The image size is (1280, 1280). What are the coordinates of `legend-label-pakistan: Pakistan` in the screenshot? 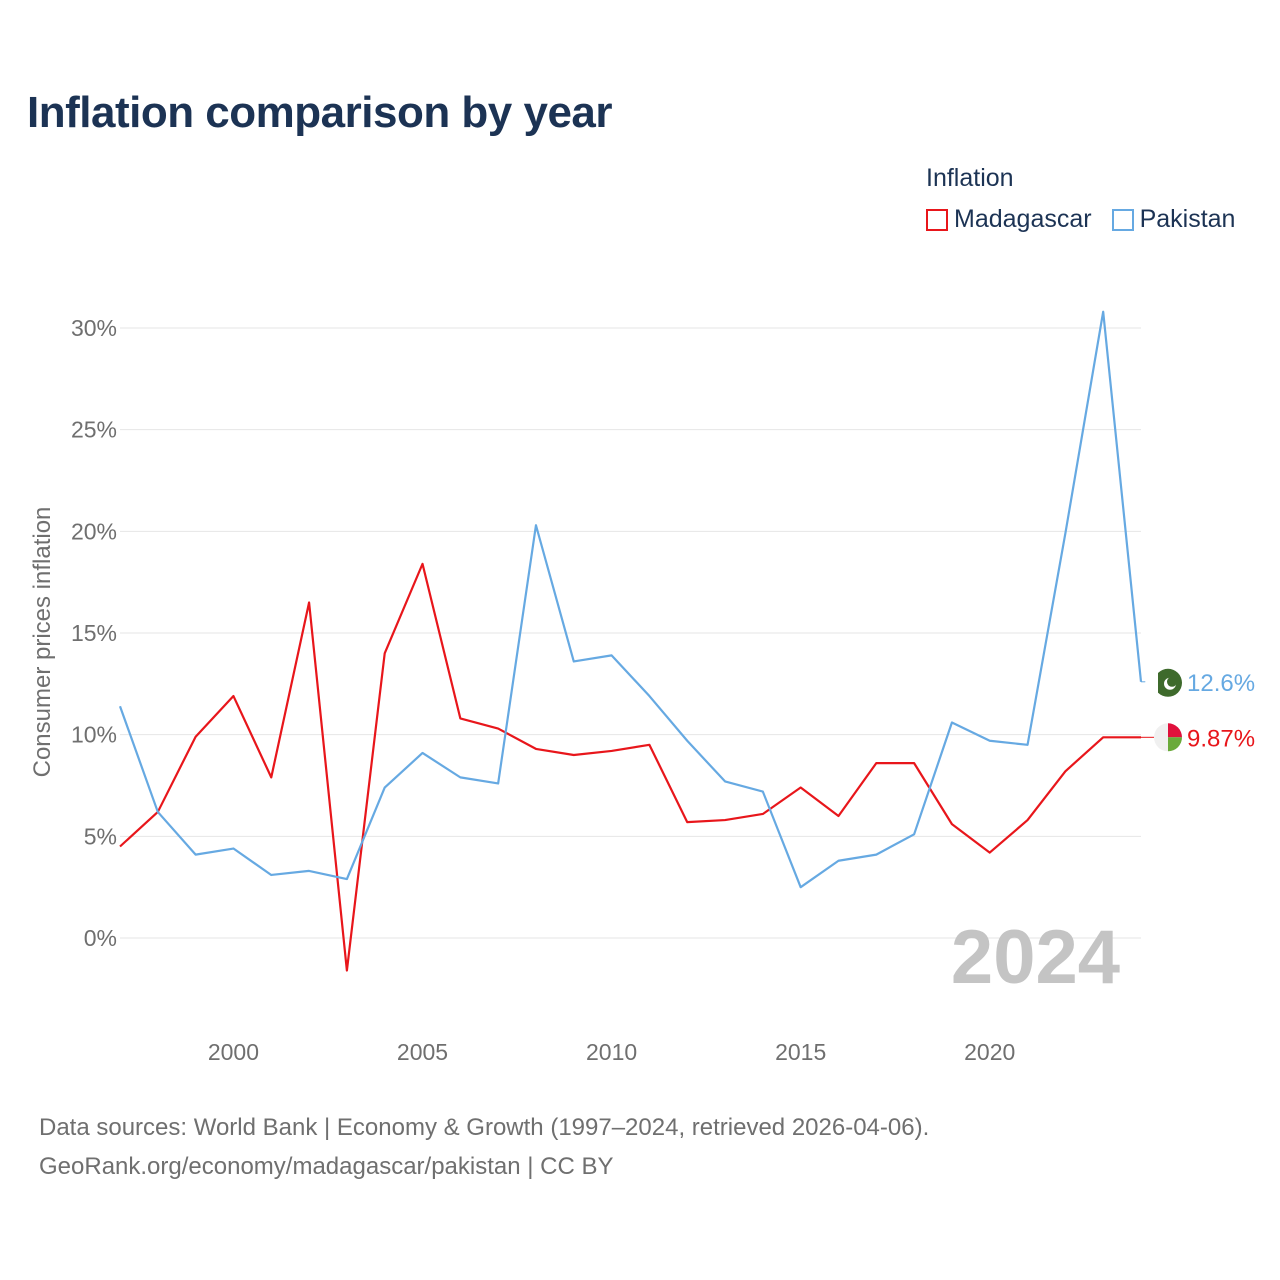 It's located at (1187, 219).